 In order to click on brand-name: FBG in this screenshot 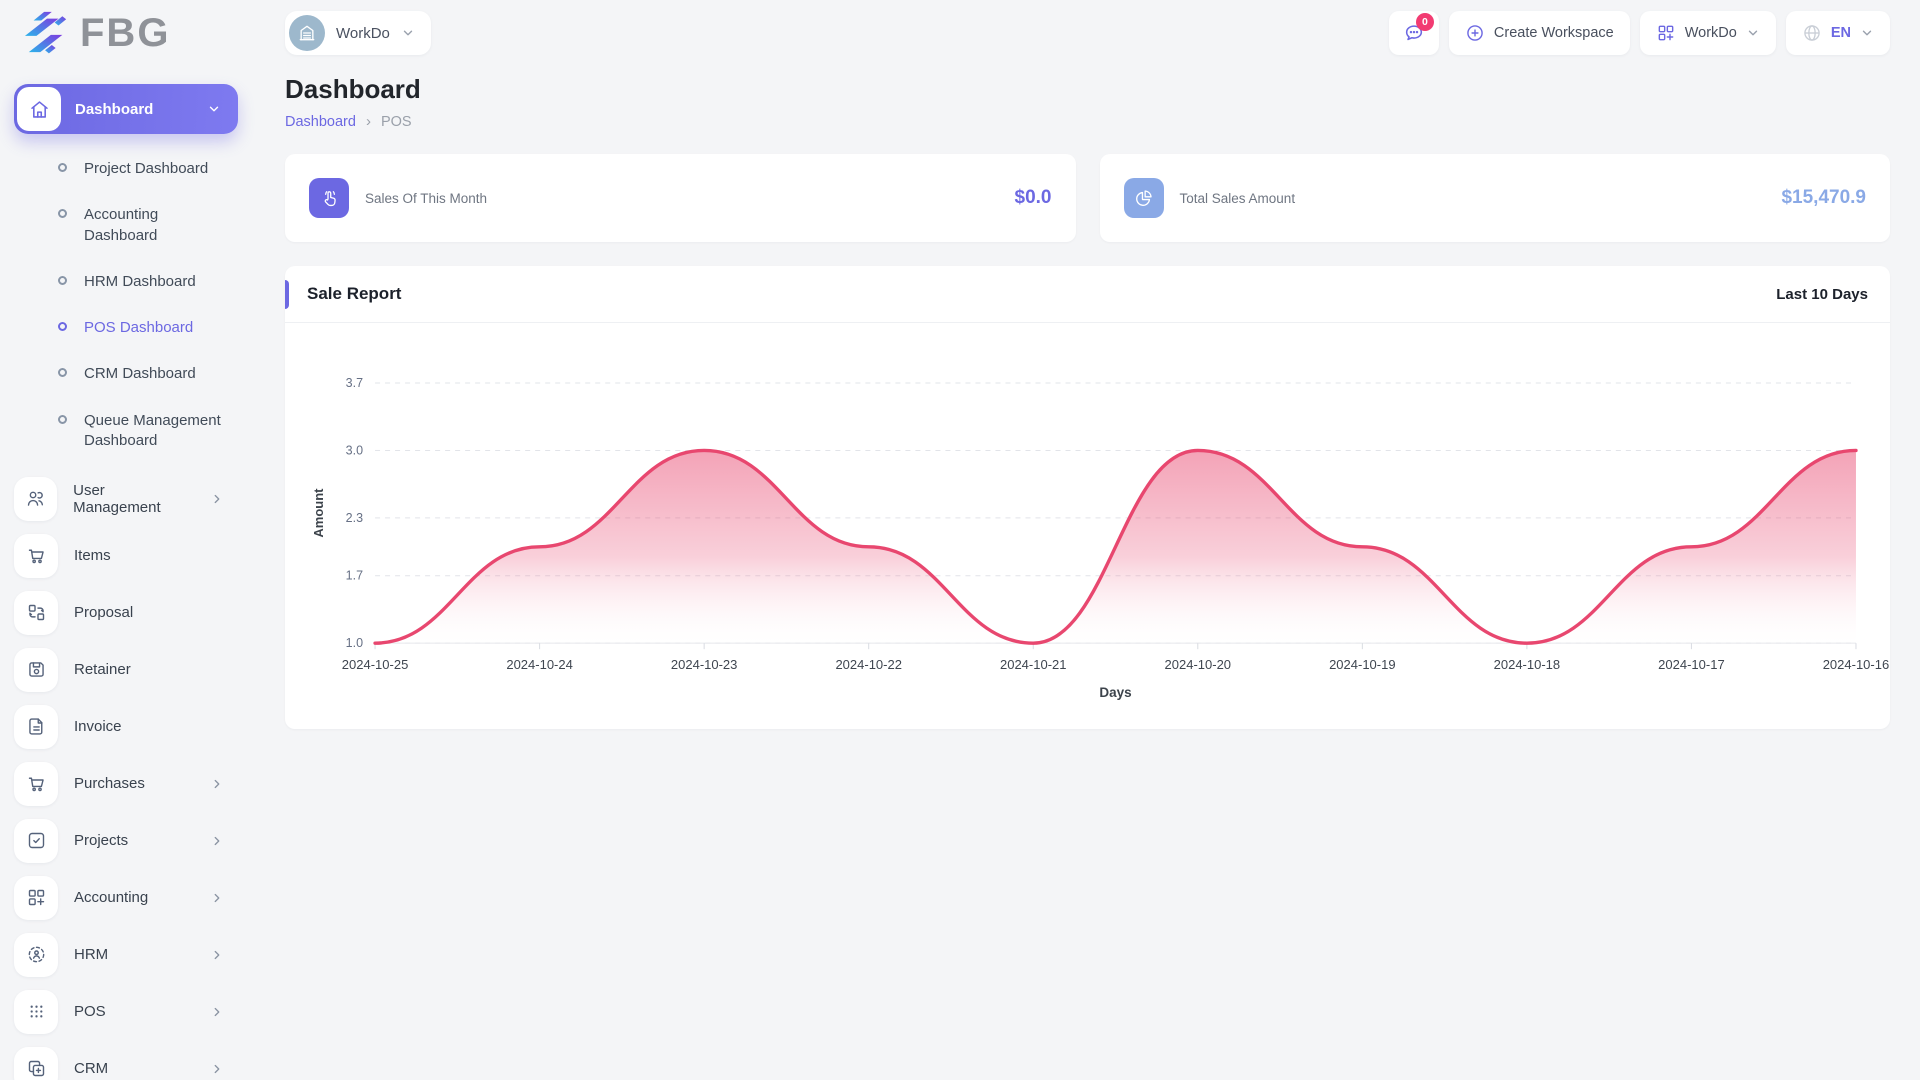, I will do `click(125, 33)`.